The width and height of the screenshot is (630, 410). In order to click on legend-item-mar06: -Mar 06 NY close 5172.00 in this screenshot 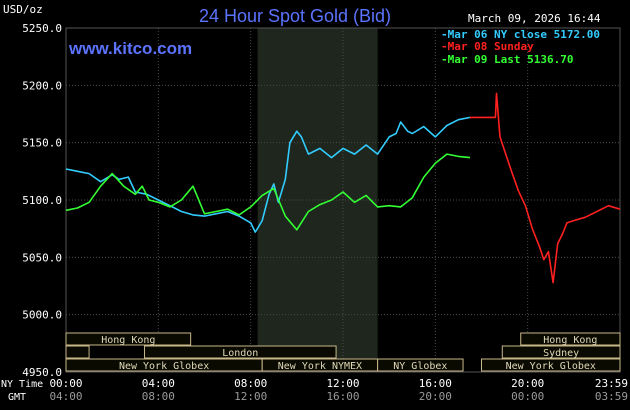, I will do `click(520, 34)`.